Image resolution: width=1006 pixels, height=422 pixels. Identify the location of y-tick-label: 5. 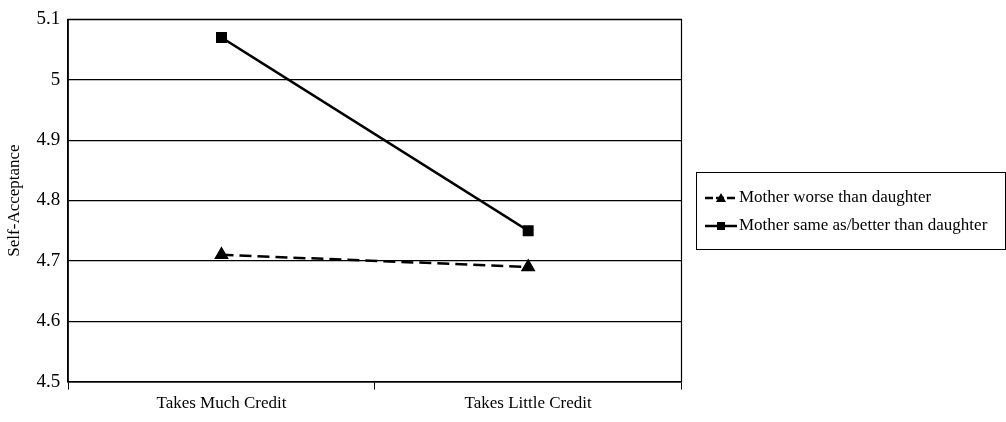
(55, 78).